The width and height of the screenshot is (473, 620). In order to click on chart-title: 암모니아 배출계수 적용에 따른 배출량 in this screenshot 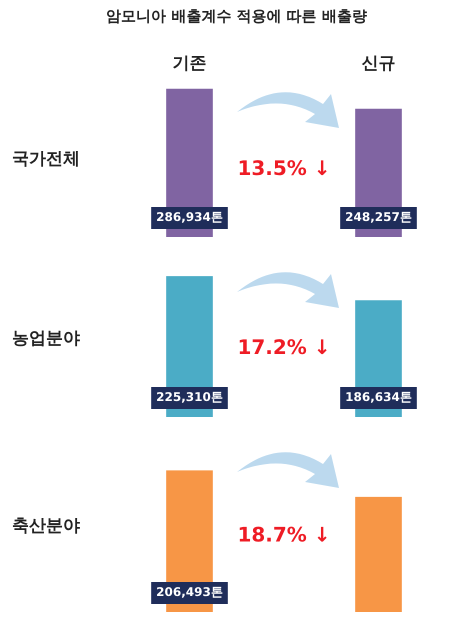, I will do `click(236, 16)`.